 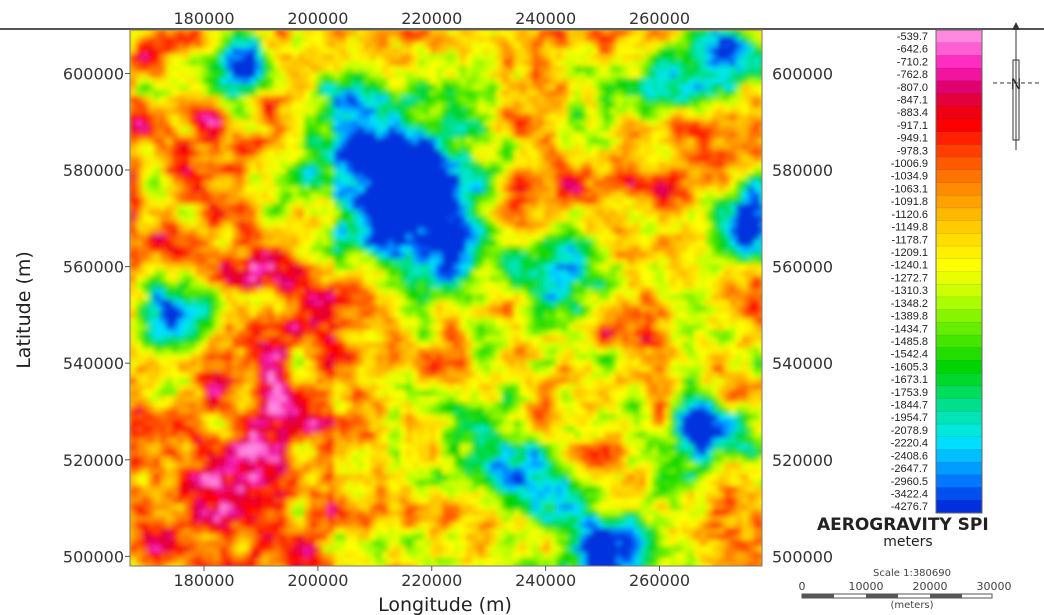 What do you see at coordinates (802, 73) in the screenshot?
I see `y-tick-label-right: 600000` at bounding box center [802, 73].